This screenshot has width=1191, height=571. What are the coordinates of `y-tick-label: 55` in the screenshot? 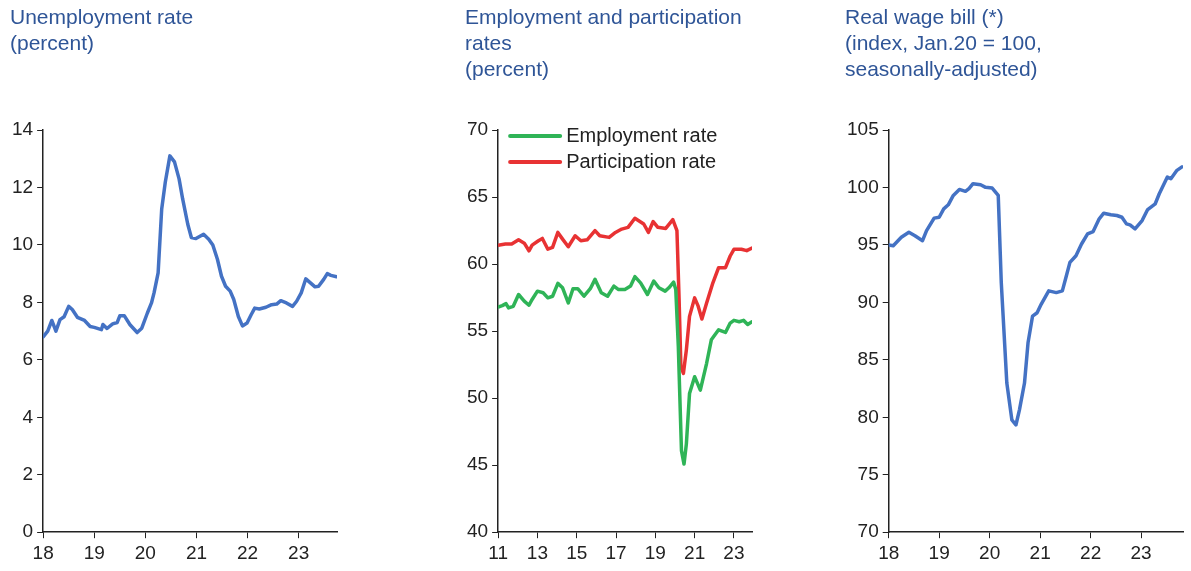 It's located at (477, 330).